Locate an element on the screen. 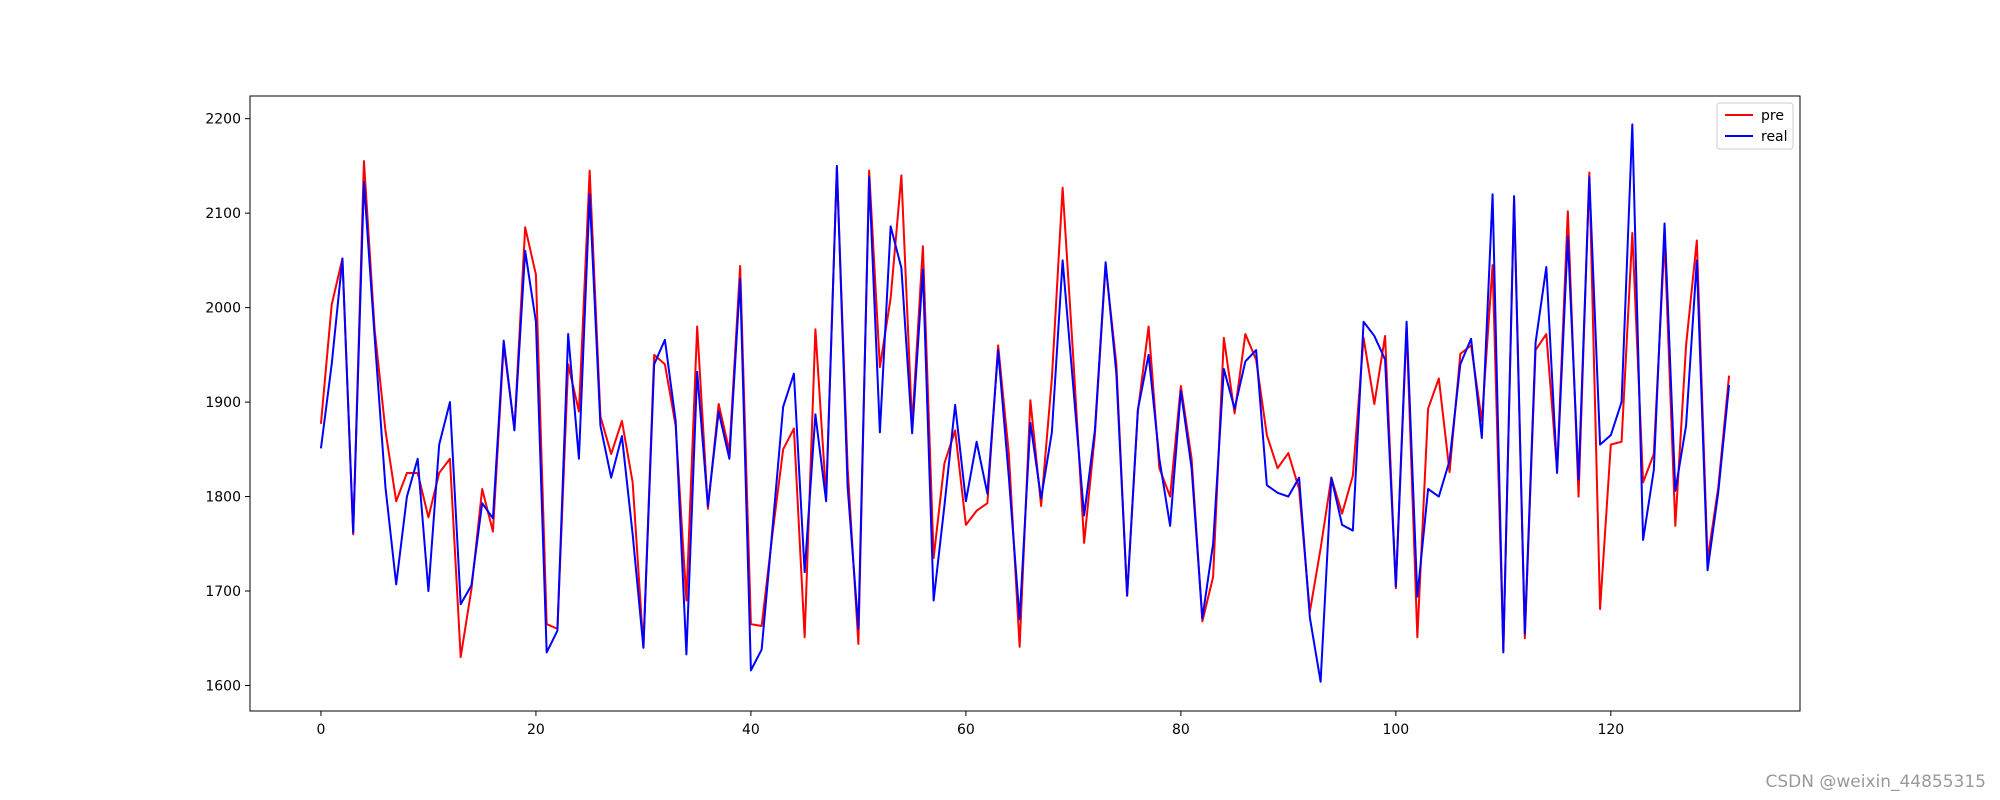 Image resolution: width=2000 pixels, height=800 pixels. y-tick-label: 1600 is located at coordinates (223, 686).